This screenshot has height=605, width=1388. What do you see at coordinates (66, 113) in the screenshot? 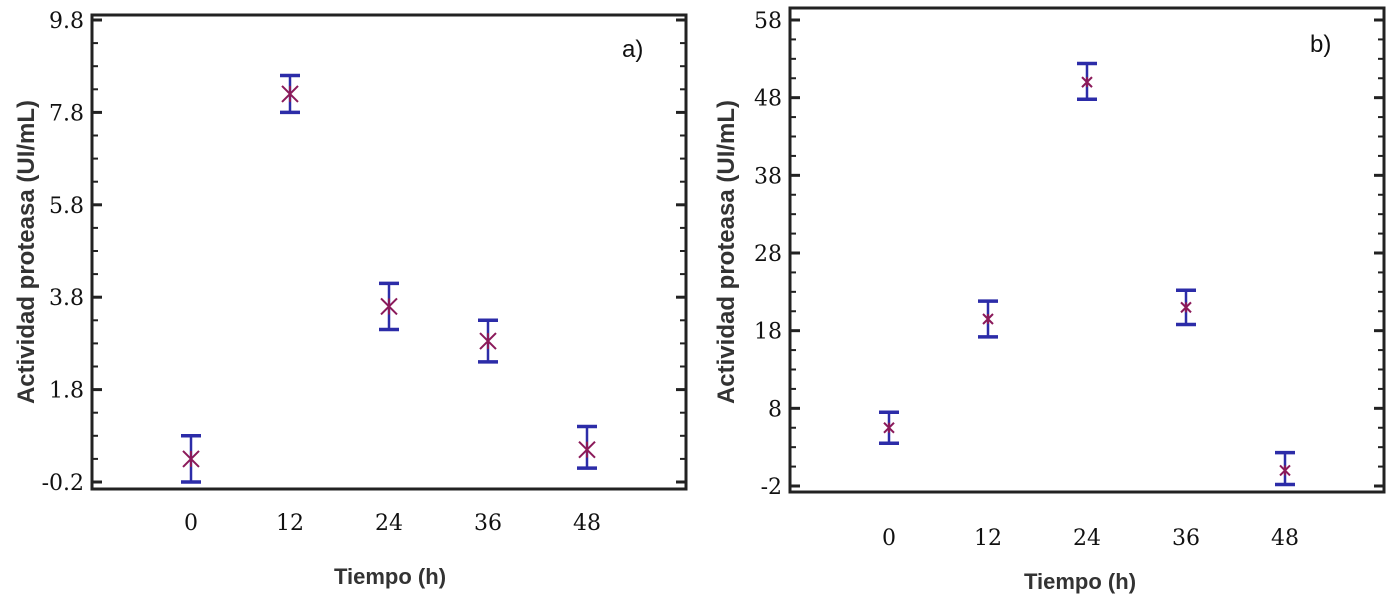
I see `y-tick-label: 7.8` at bounding box center [66, 113].